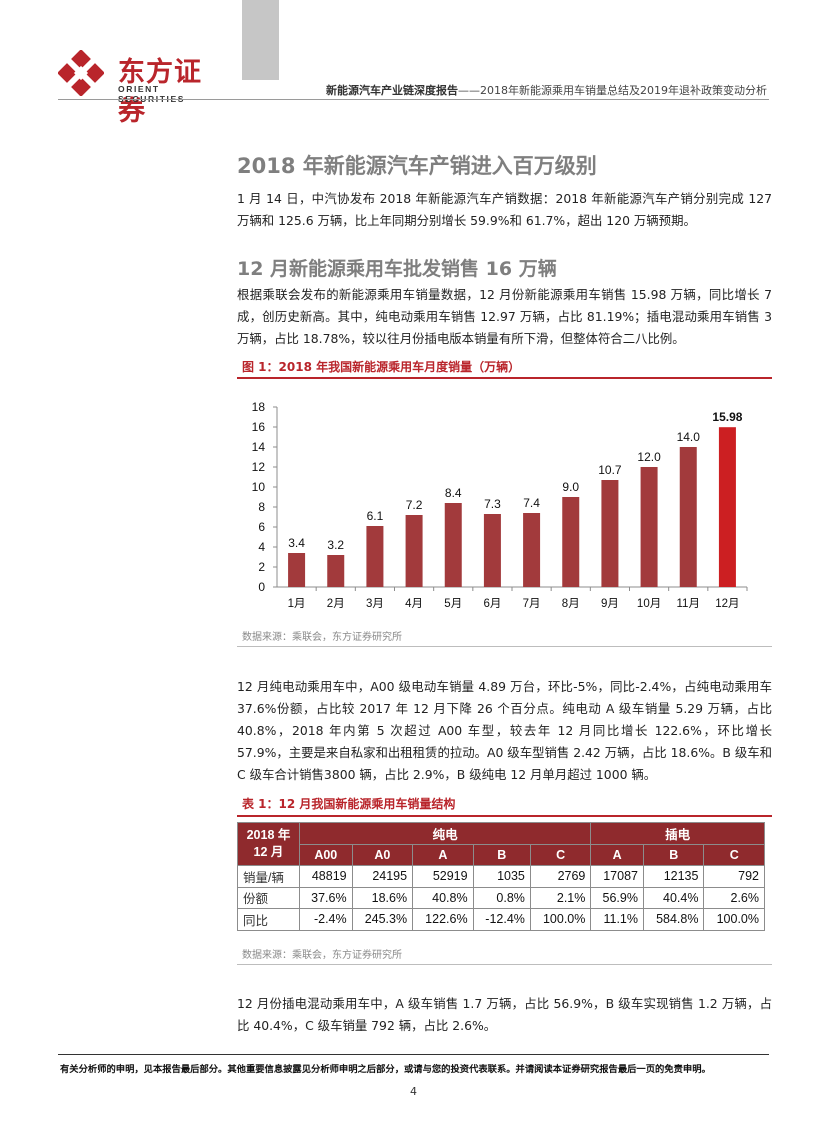 This screenshot has height=1122, width=827. I want to click on orient-securities-logo-icon, so click(81, 73).